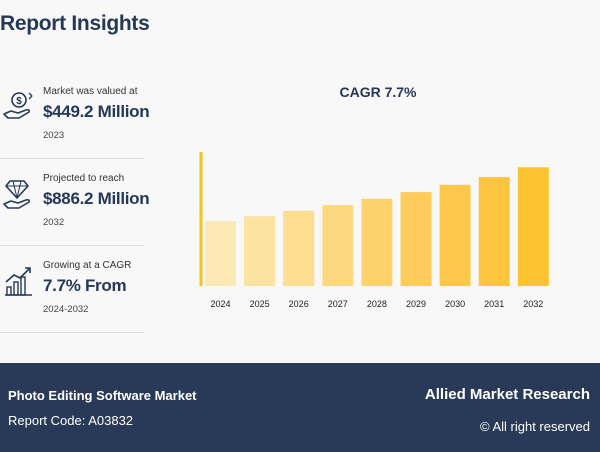  I want to click on x-tick-label: 2028, so click(377, 304).